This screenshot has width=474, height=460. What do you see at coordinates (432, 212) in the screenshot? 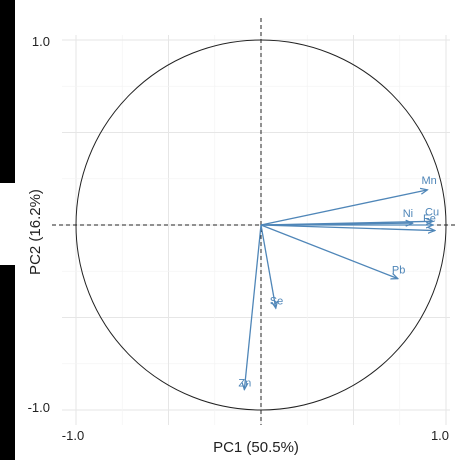
I see `variable-label-cu: Cu` at bounding box center [432, 212].